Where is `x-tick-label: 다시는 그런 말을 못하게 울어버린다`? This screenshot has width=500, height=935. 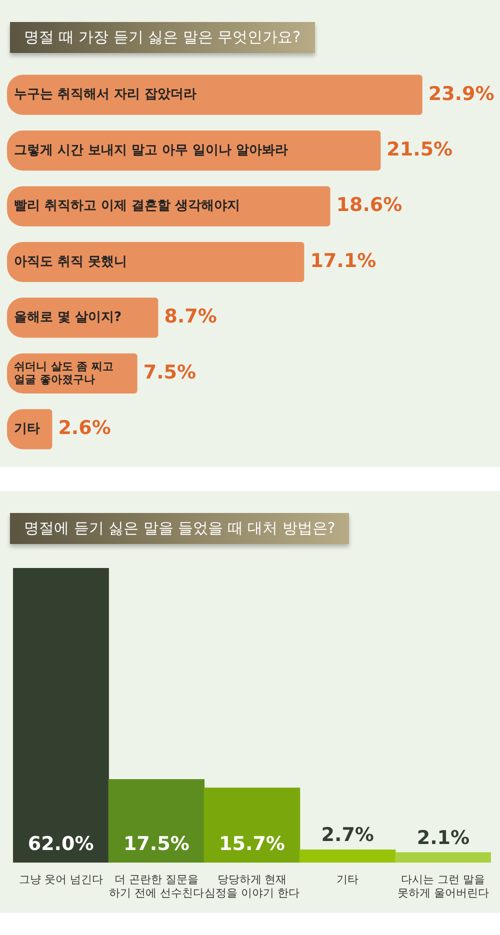 x-tick-label: 다시는 그런 말을 못하게 울어버린다 is located at coordinates (443, 886).